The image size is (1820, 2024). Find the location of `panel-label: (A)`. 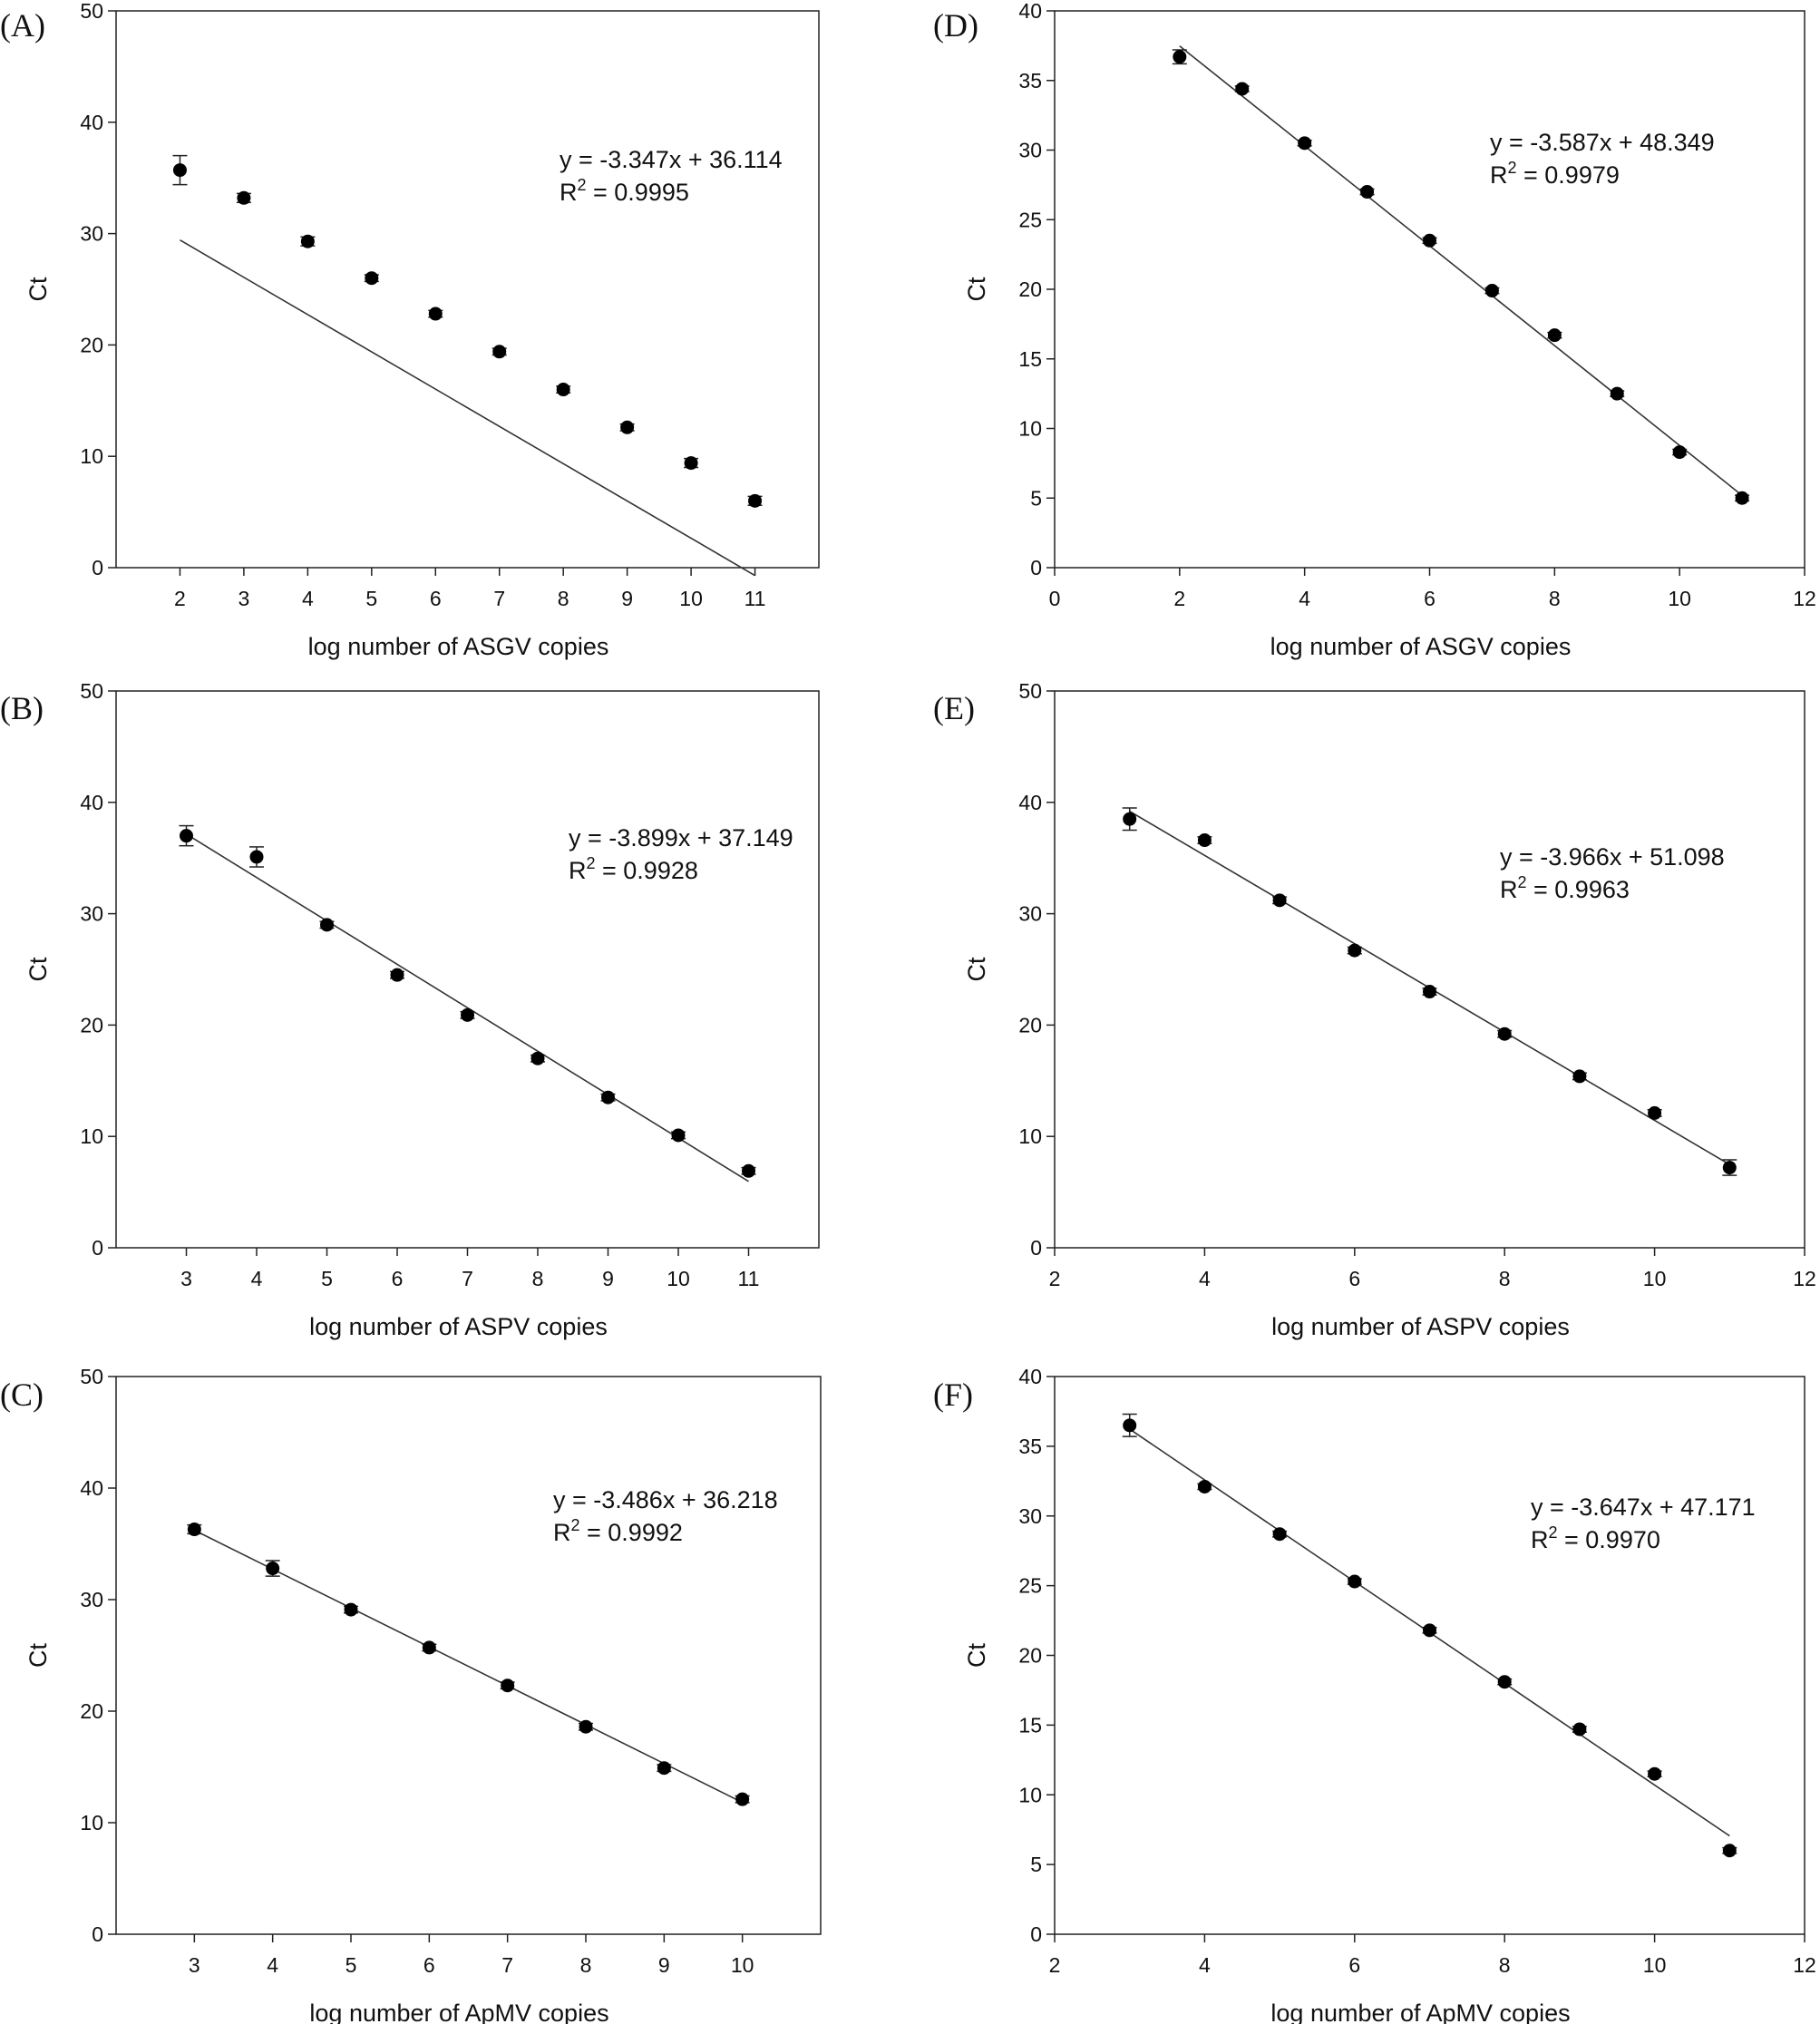

panel-label: (A) is located at coordinates (23, 26).